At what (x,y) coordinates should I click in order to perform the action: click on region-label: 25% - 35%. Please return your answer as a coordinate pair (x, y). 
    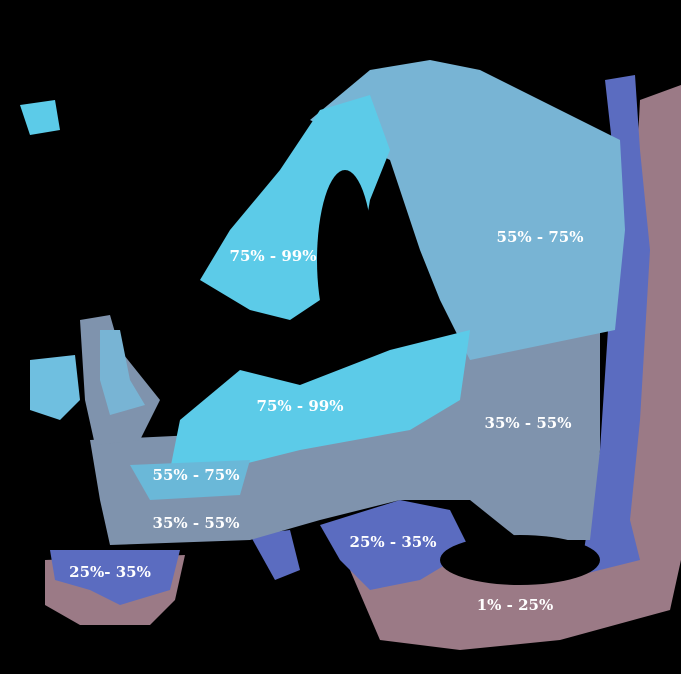
    Looking at the image, I should click on (393, 542).